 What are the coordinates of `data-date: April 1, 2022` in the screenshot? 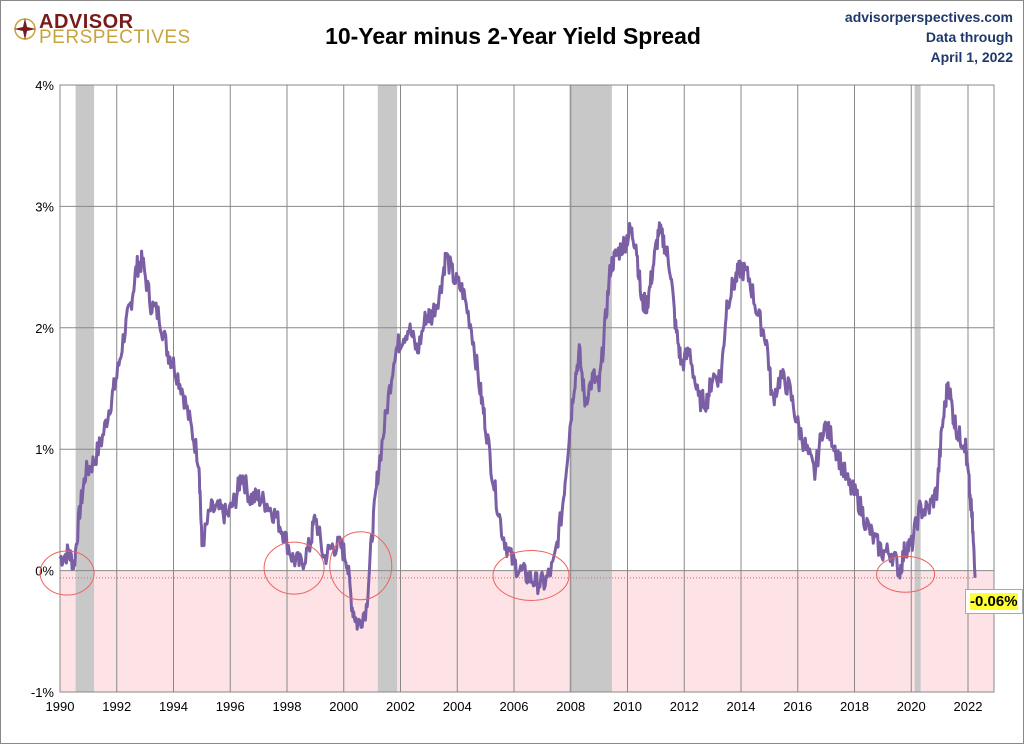 It's located at (972, 57).